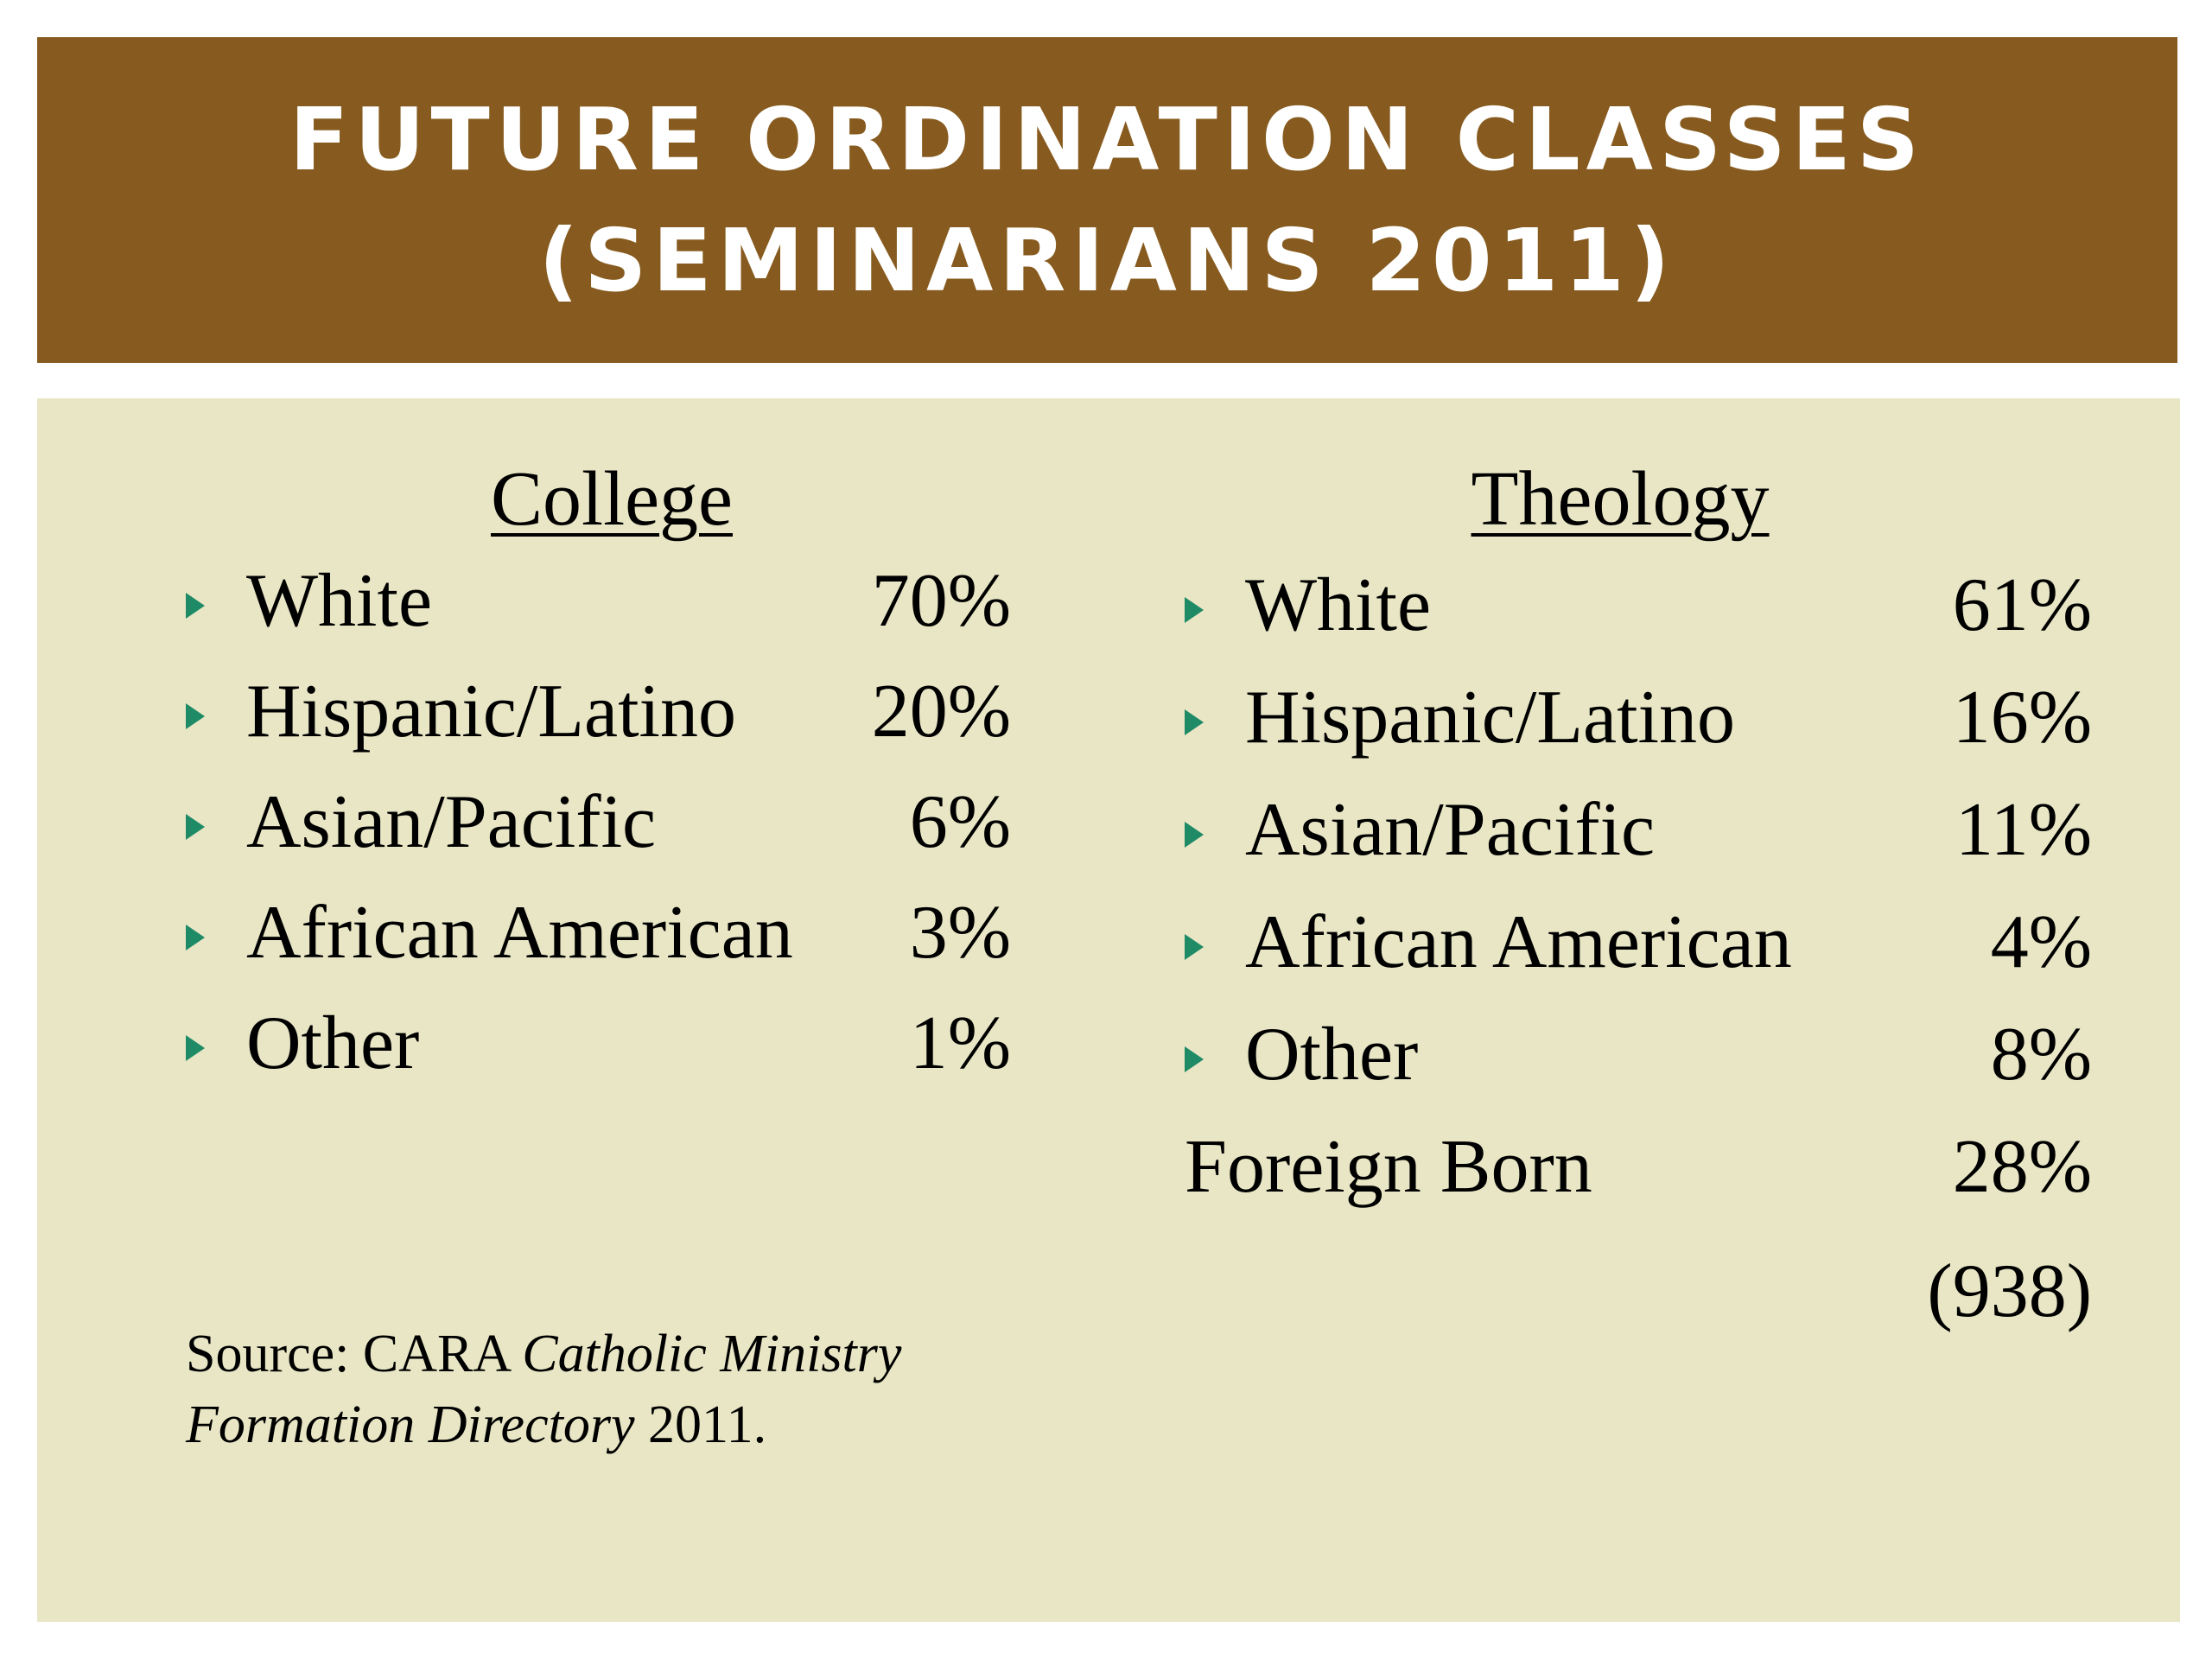  Describe the element at coordinates (339, 600) in the screenshot. I see `college-label-white: White` at that location.